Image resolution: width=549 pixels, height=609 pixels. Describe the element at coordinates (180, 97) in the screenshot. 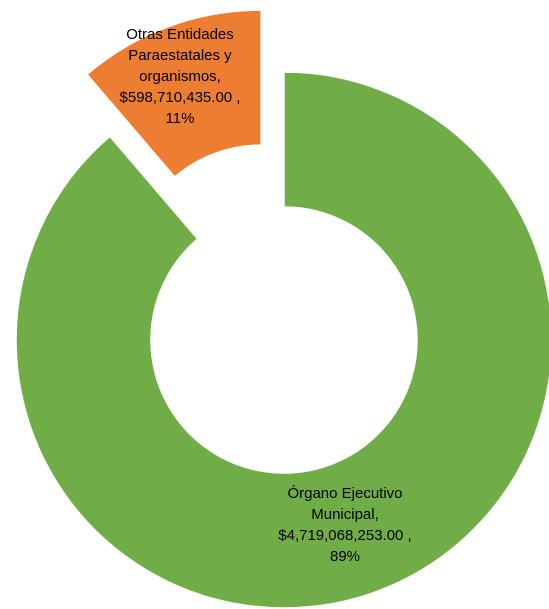

I see `label-part: $598,710,435.00 ,` at that location.